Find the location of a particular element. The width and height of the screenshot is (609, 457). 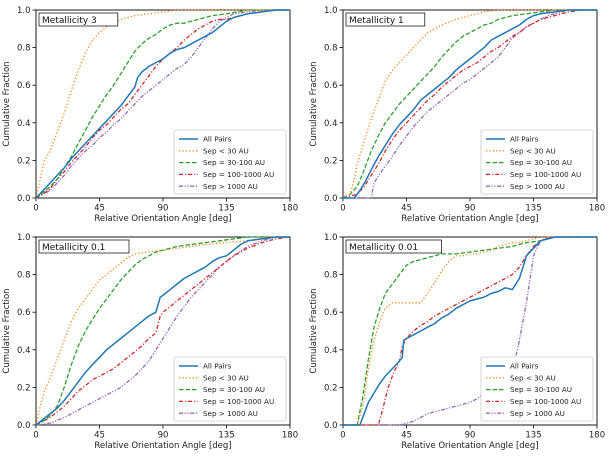

panel-title: Metallicity 3 is located at coordinates (69, 21).